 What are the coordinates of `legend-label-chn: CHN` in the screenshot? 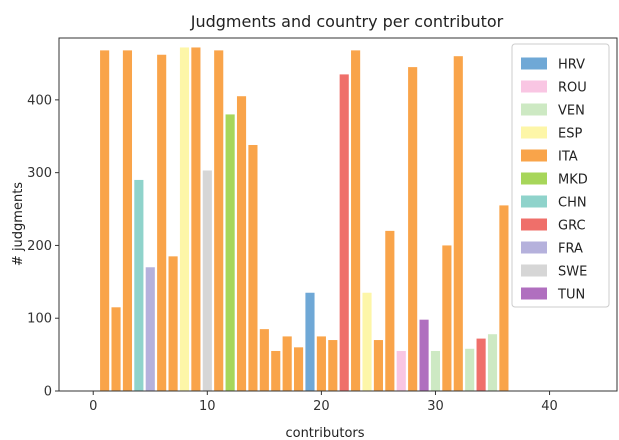 It's located at (572, 203).